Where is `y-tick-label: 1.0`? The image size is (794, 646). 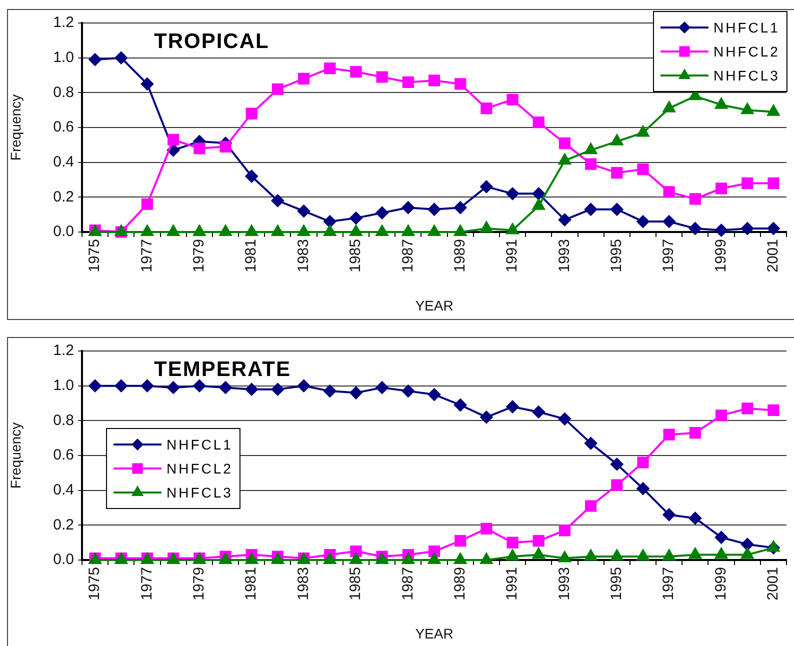
y-tick-label: 1.0 is located at coordinates (63, 57).